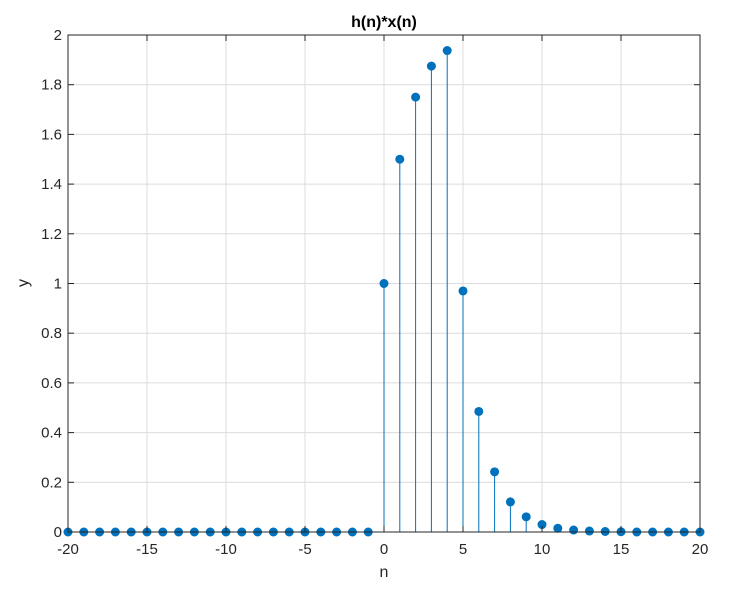 This screenshot has height=591, width=753. I want to click on x-tick-label: 5, so click(463, 549).